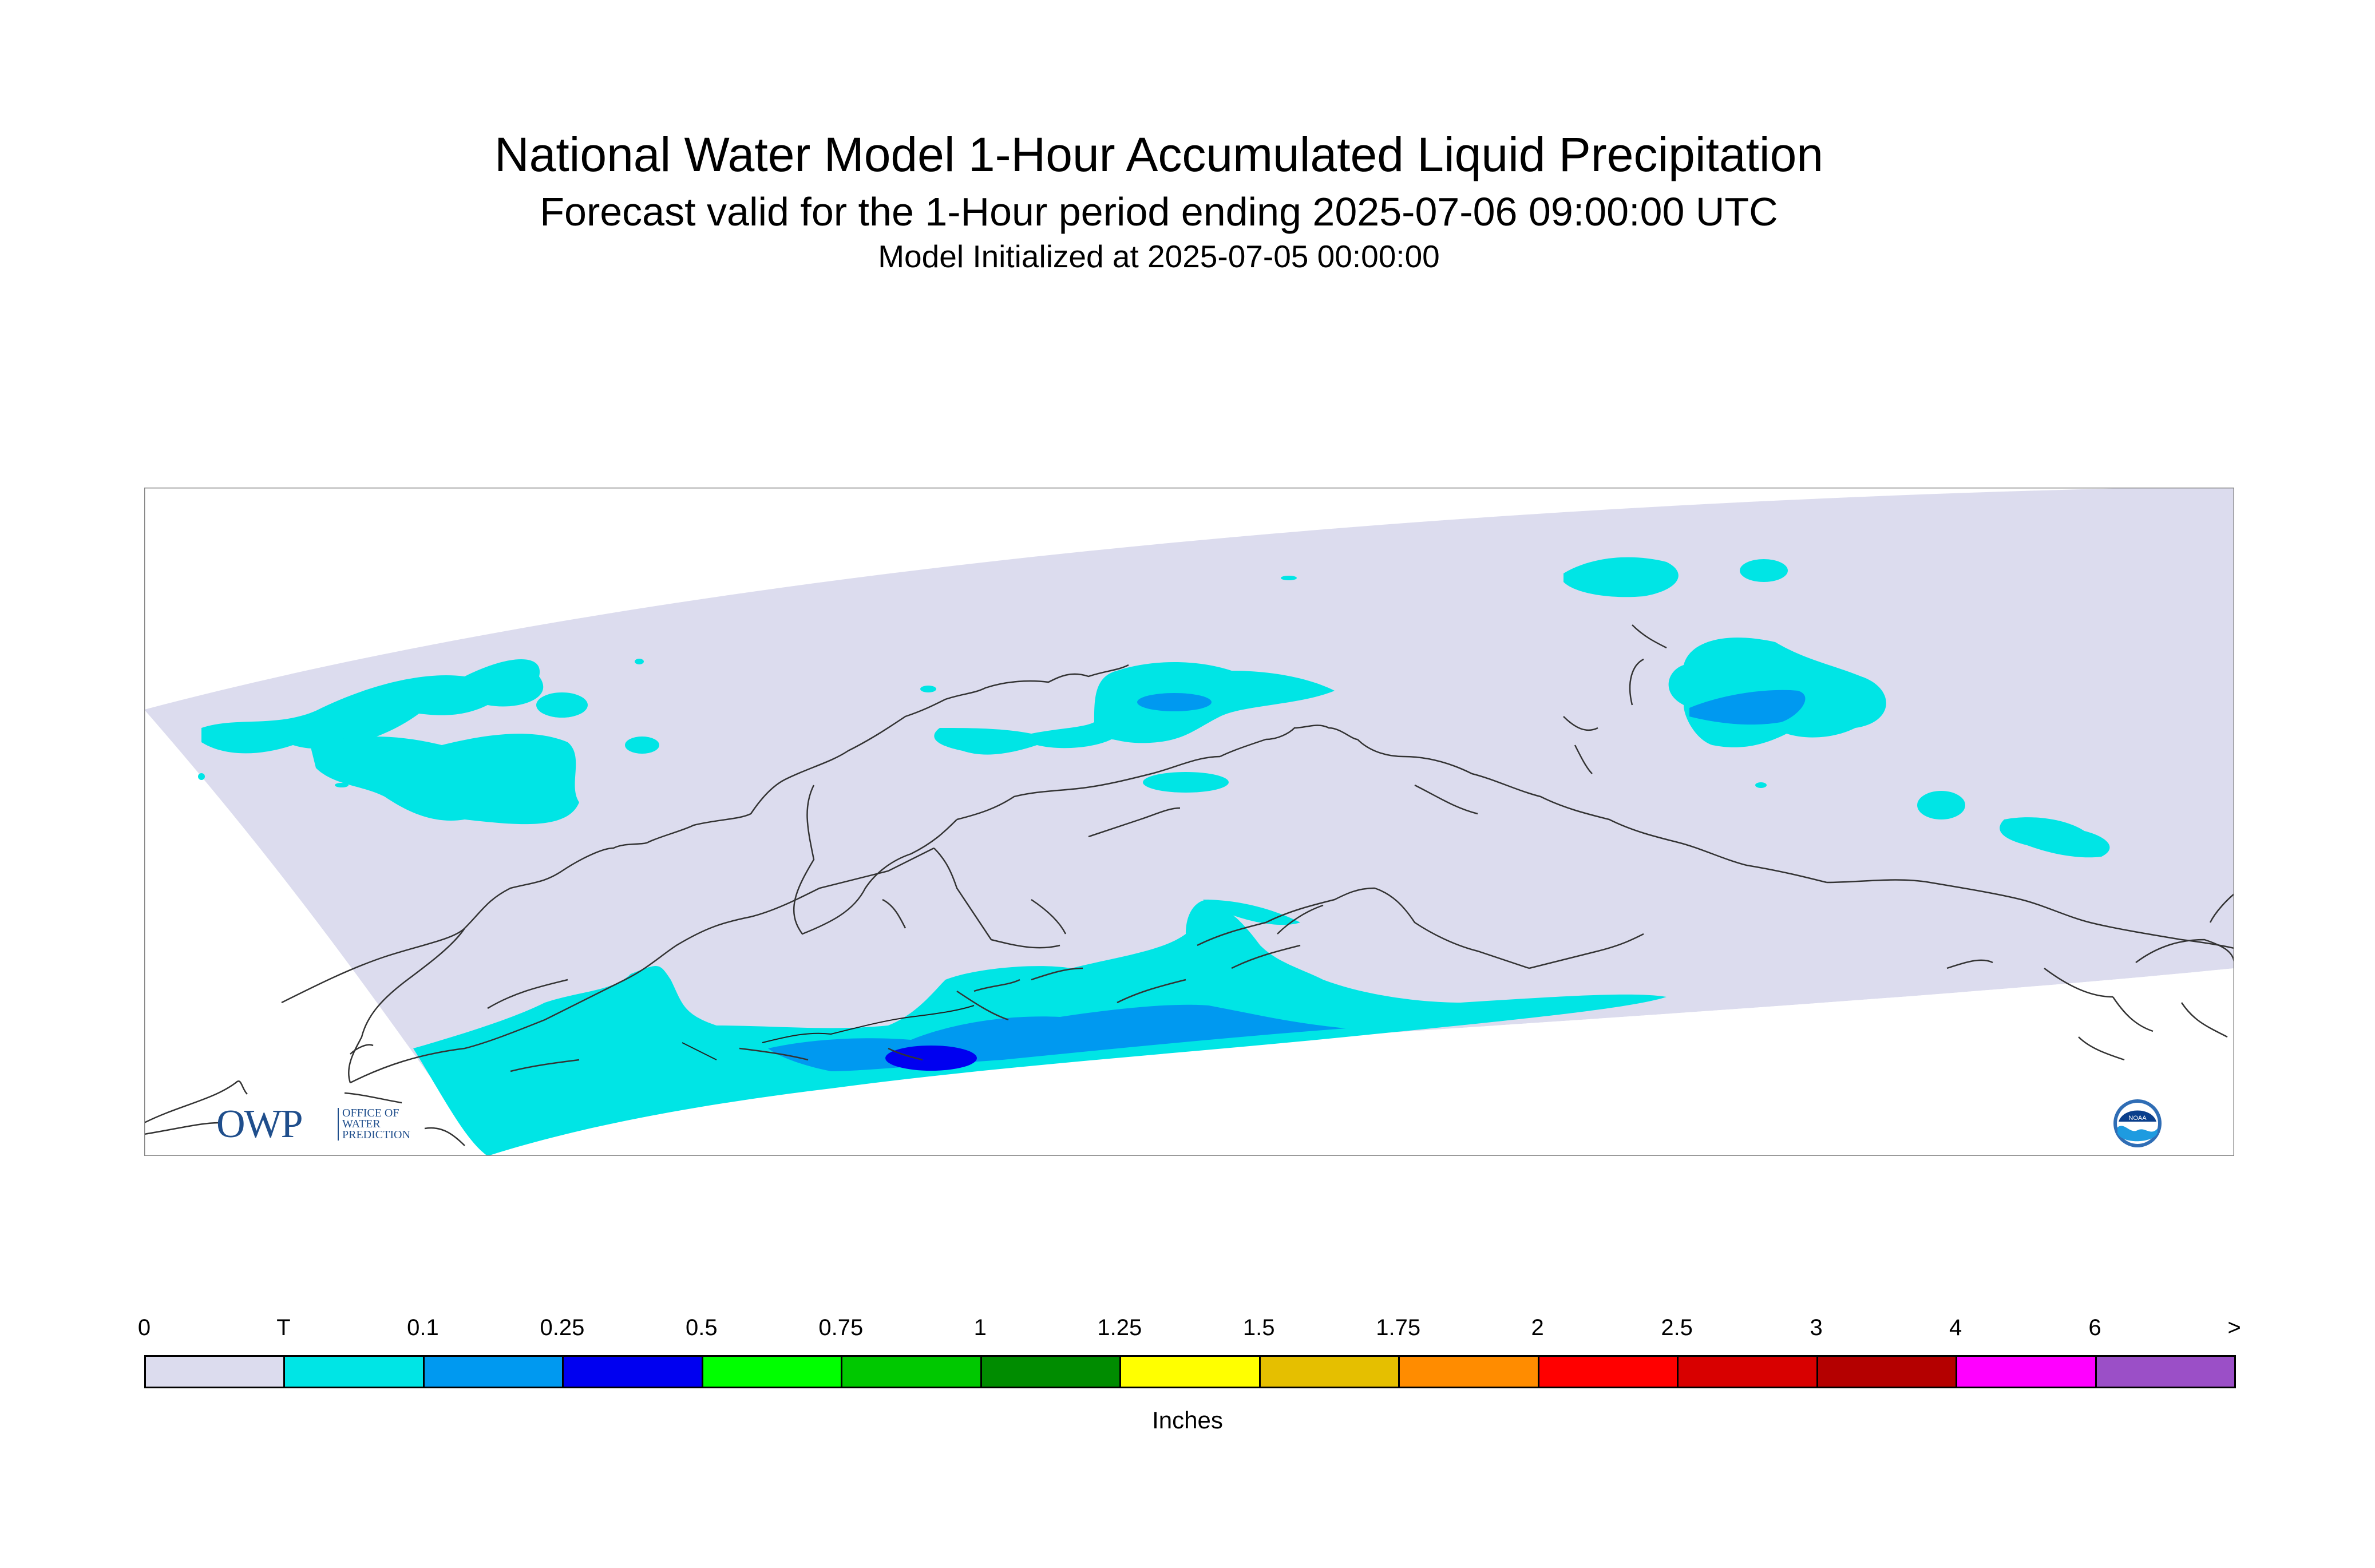 The image size is (2375, 1568). I want to click on owp-logo-main: OWP, so click(260, 1124).